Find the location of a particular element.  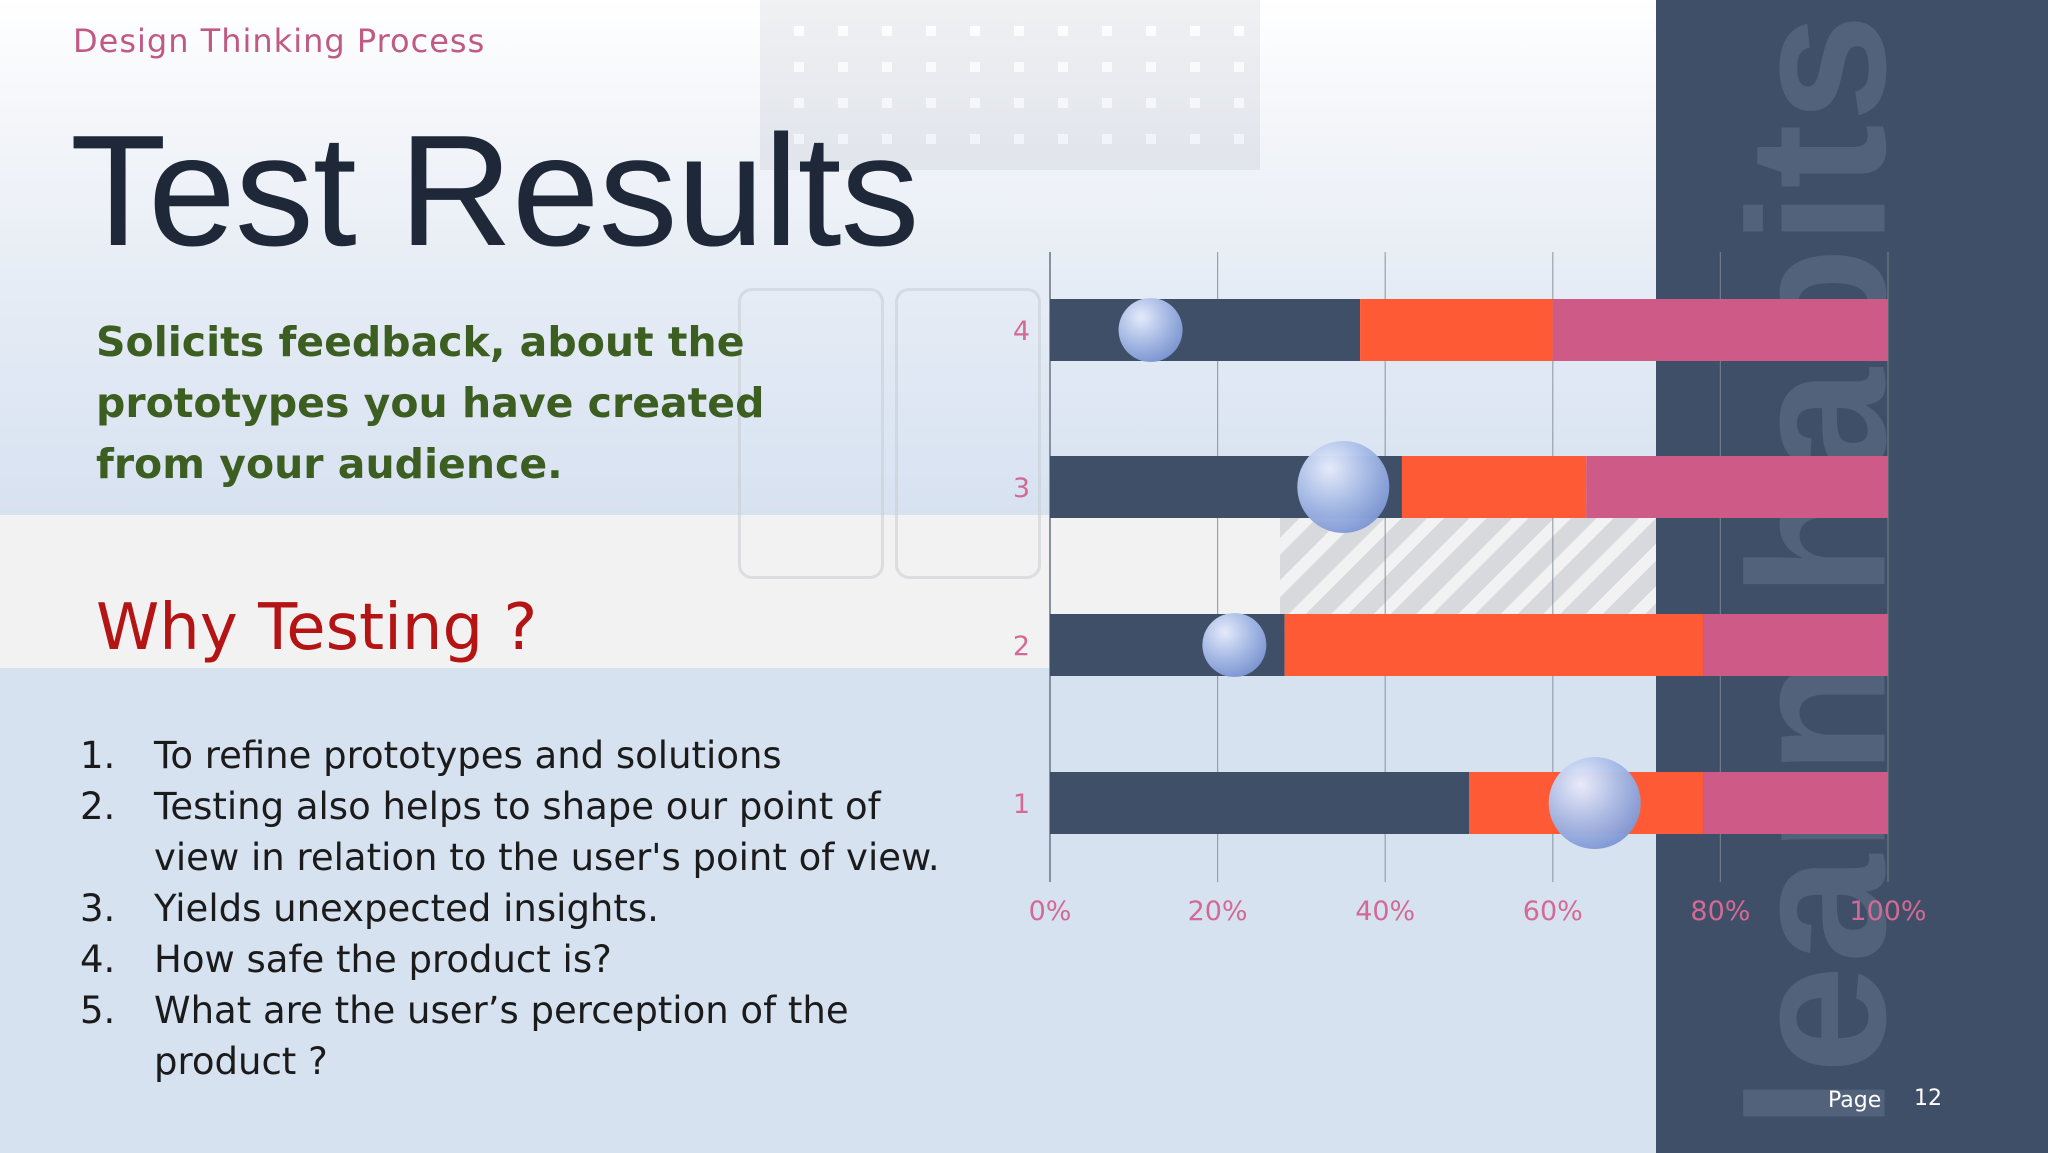

list-number: 4. is located at coordinates (98, 959).